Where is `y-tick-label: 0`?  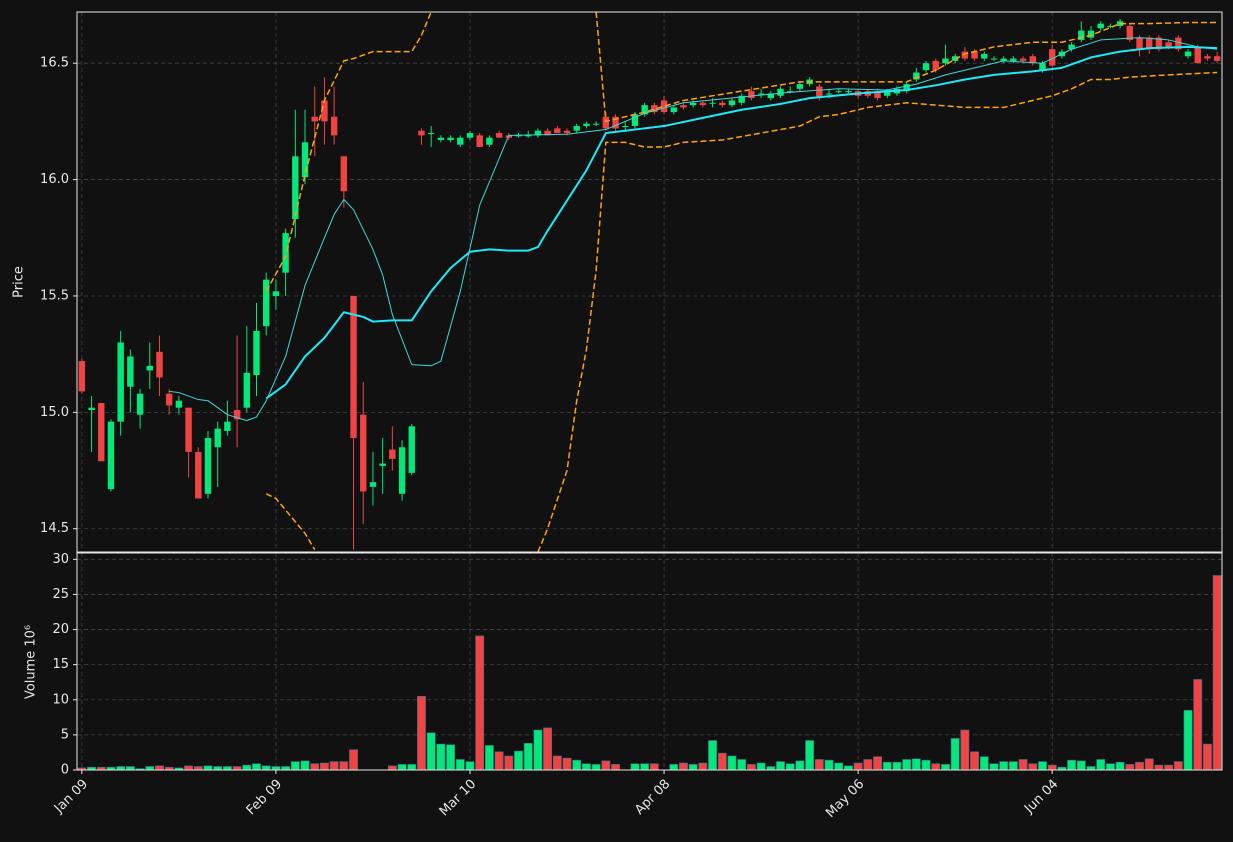
y-tick-label: 0 is located at coordinates (65, 770).